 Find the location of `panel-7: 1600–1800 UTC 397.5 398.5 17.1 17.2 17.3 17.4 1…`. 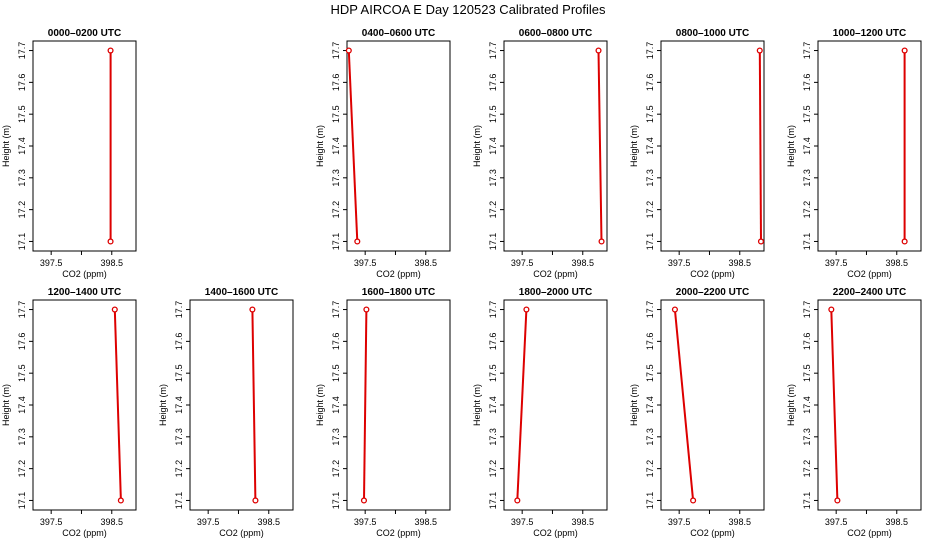

panel-7: 1600–1800 UTC 397.5 398.5 17.1 17.2 17.3 17.4 1… is located at coordinates (383, 412).